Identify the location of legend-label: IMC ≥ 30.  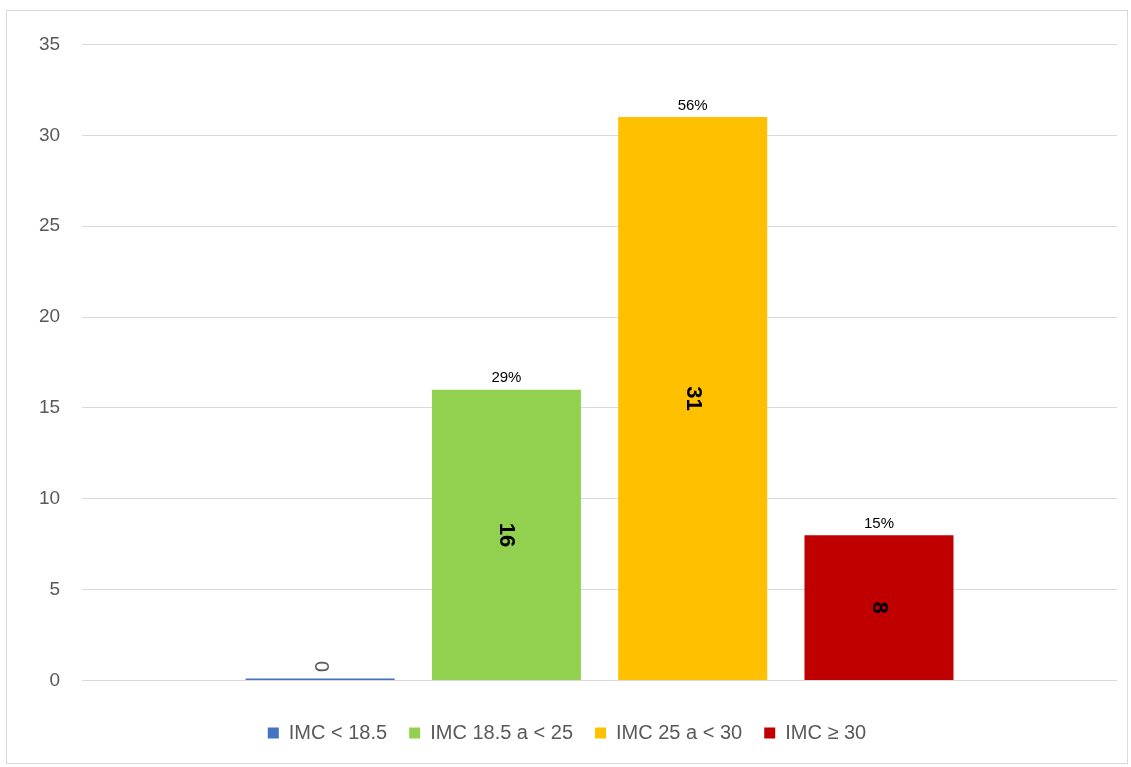
(826, 731).